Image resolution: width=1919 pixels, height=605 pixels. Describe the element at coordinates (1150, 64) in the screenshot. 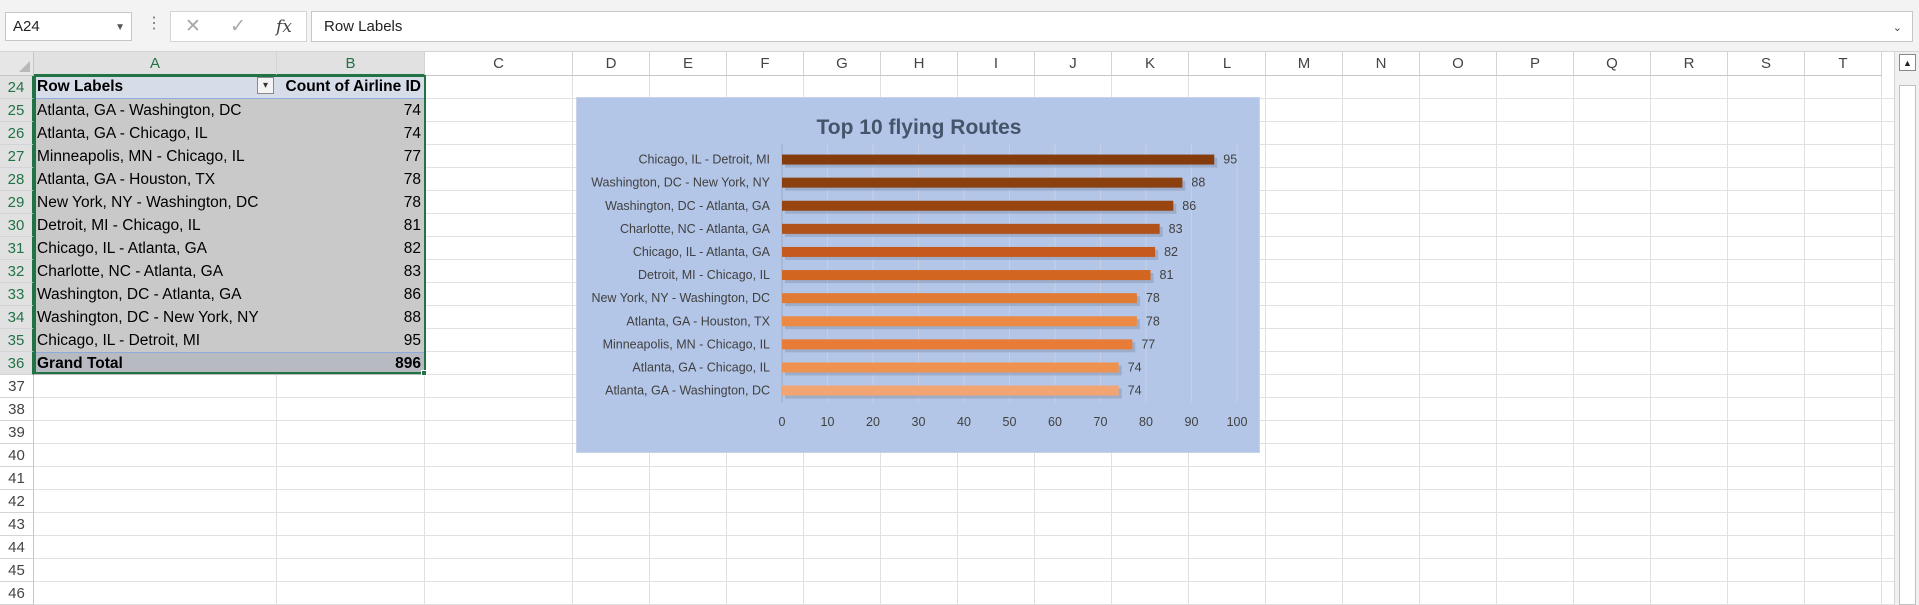

I see `column-header-k: K` at that location.